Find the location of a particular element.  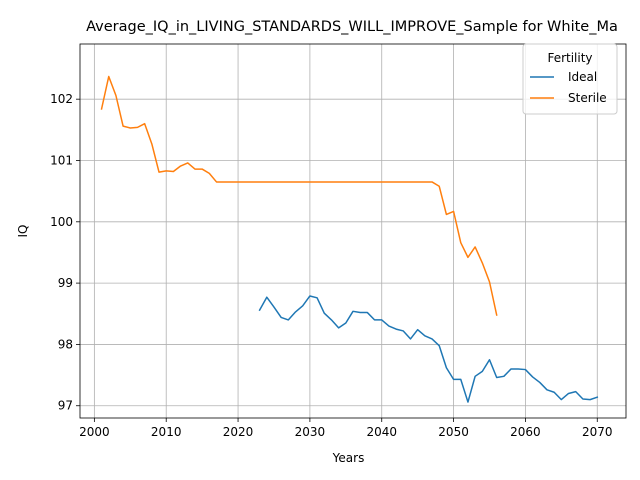

y-tick-label-100: 100 is located at coordinates (61, 222).